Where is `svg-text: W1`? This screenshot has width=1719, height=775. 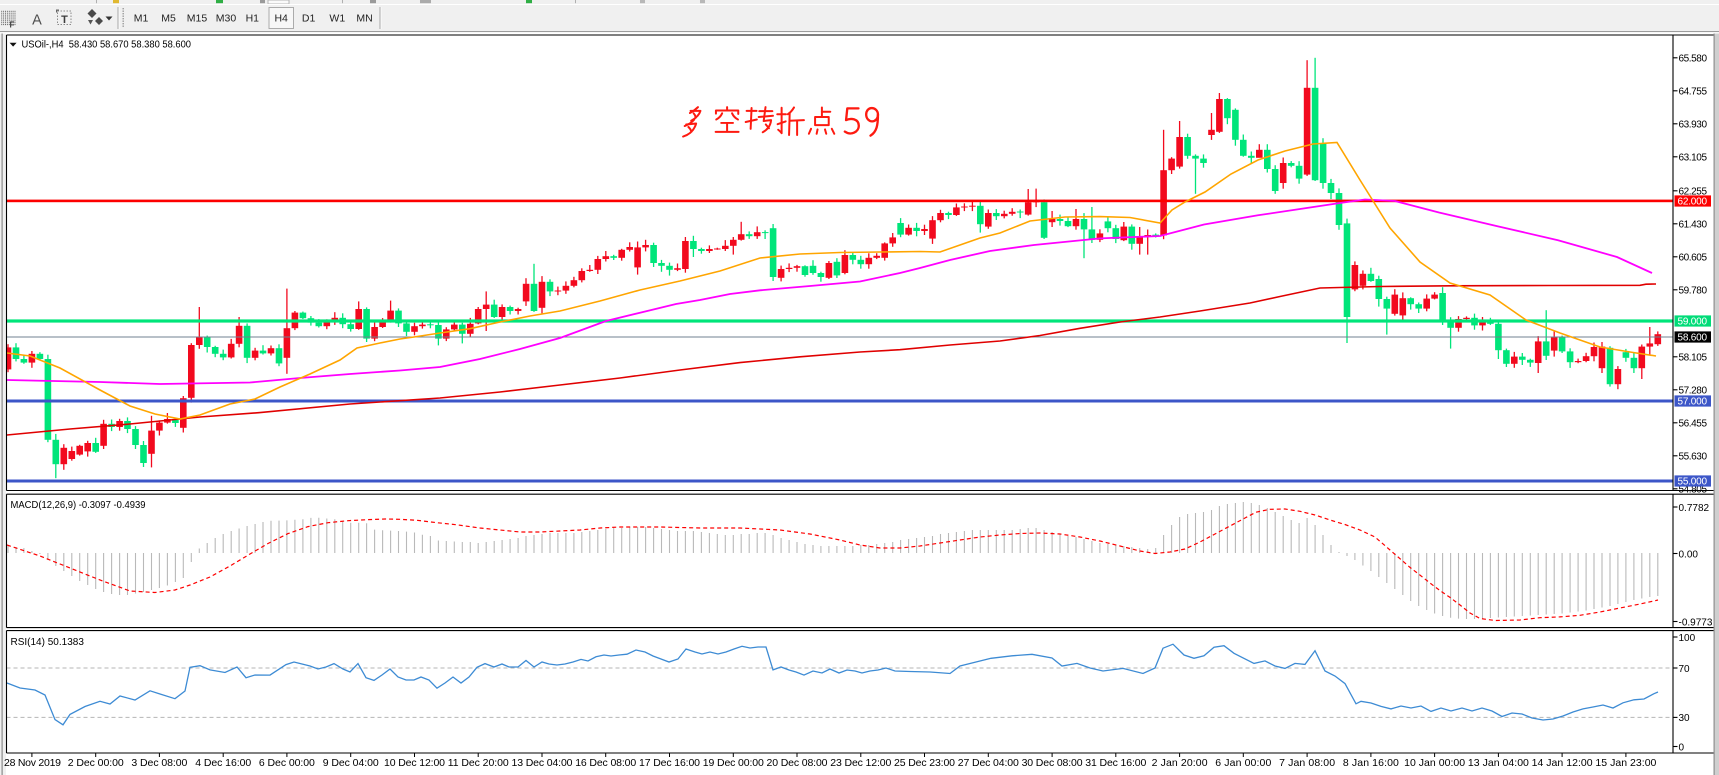 svg-text: W1 is located at coordinates (337, 19).